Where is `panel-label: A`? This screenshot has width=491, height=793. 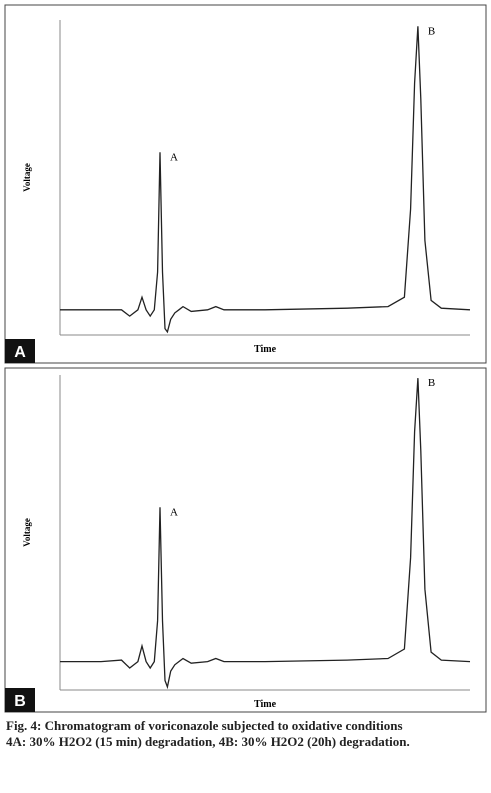
panel-label: A is located at coordinates (20, 352).